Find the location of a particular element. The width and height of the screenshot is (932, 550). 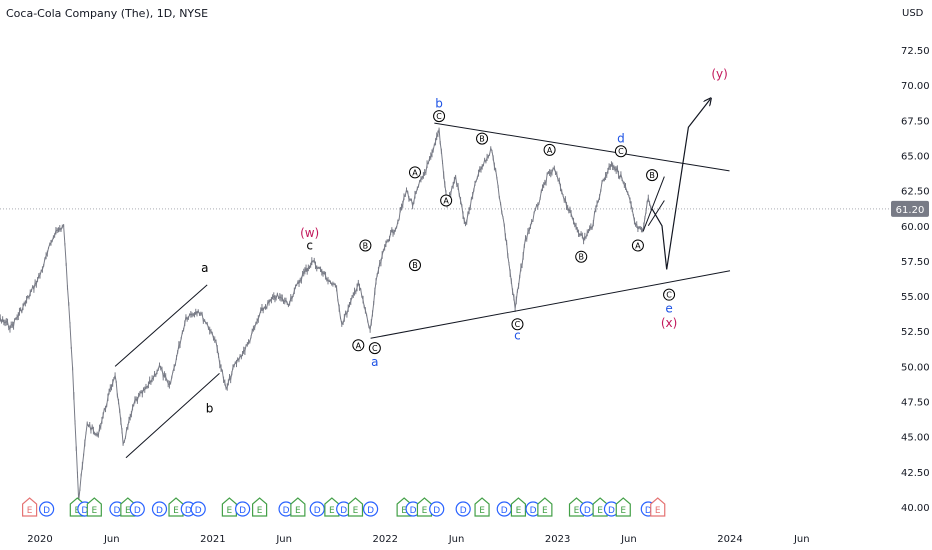

y-tick-label: 72.50 is located at coordinates (915, 51).